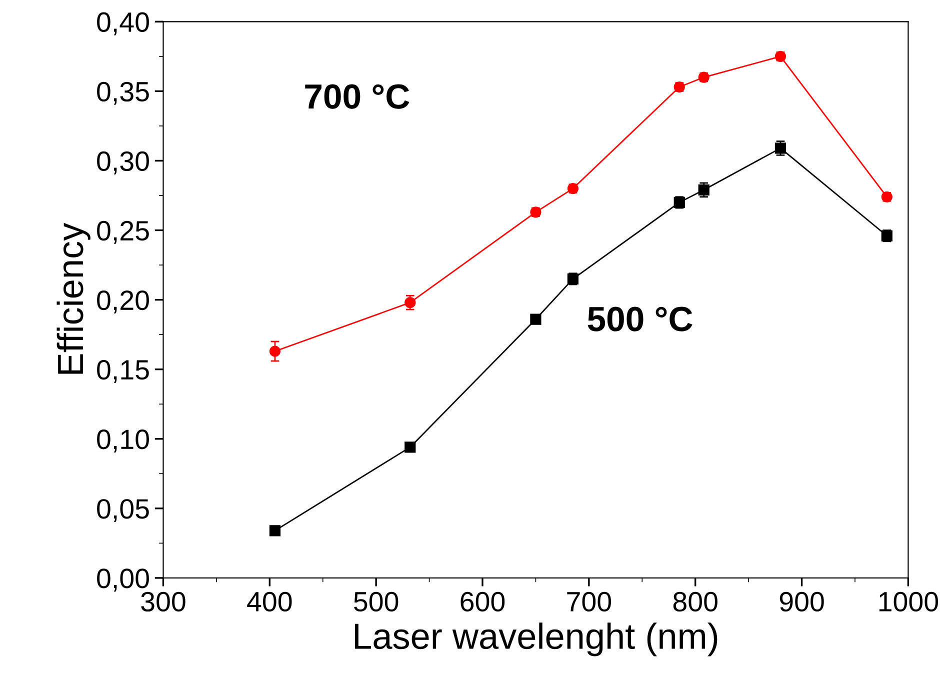  Describe the element at coordinates (123, 302) in the screenshot. I see `y-tick-label: 0,20` at that location.